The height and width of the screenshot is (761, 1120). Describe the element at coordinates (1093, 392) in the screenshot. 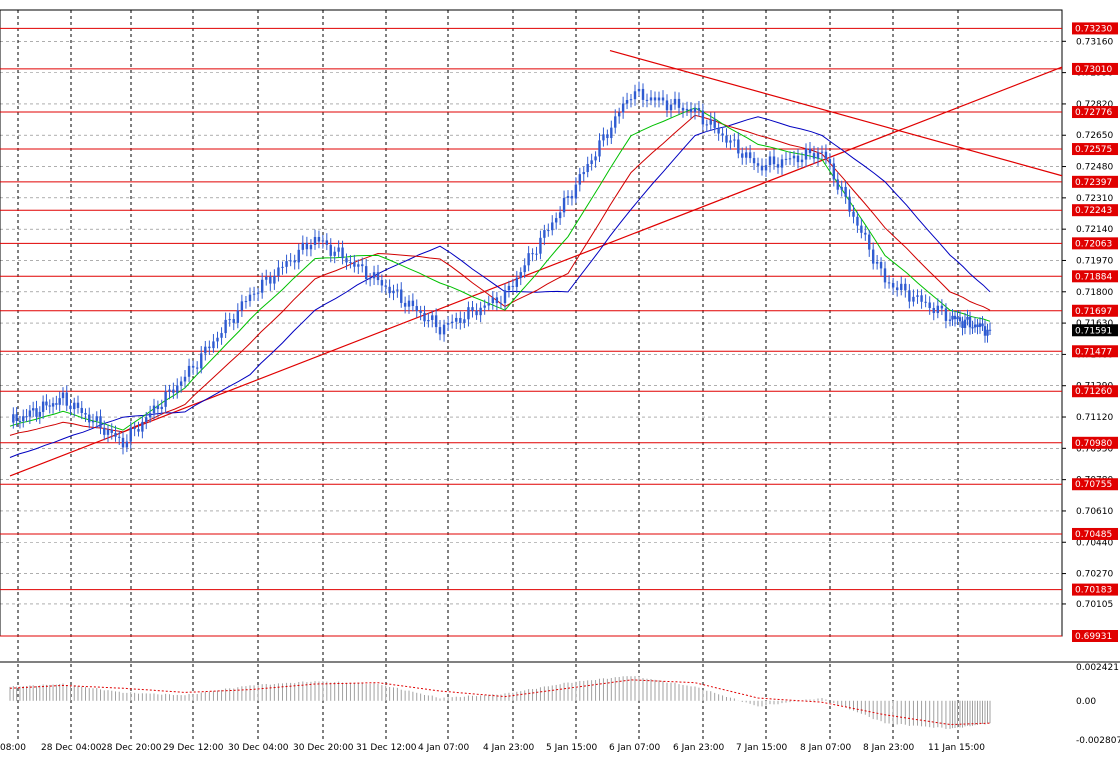

I see `level-tag-label: 0.71260` at that location.